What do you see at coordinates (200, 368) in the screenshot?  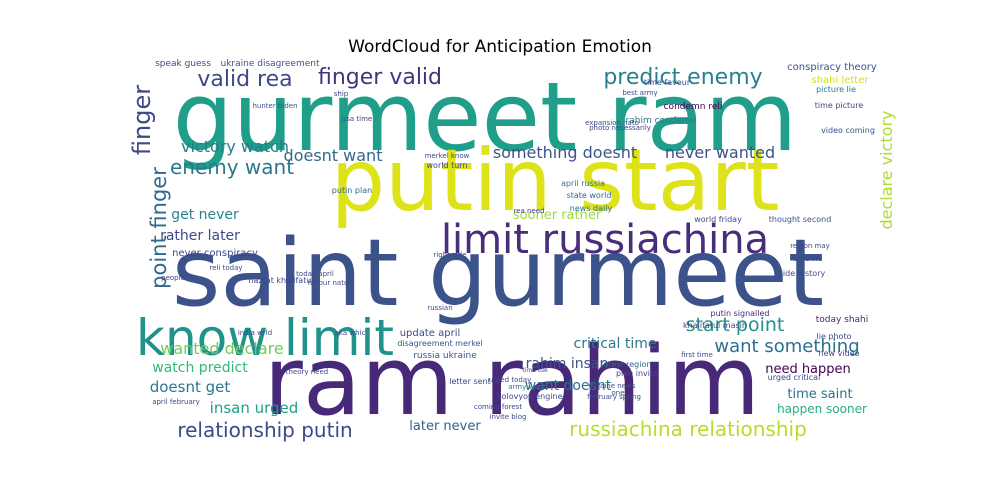 I see `word: watch predict` at bounding box center [200, 368].